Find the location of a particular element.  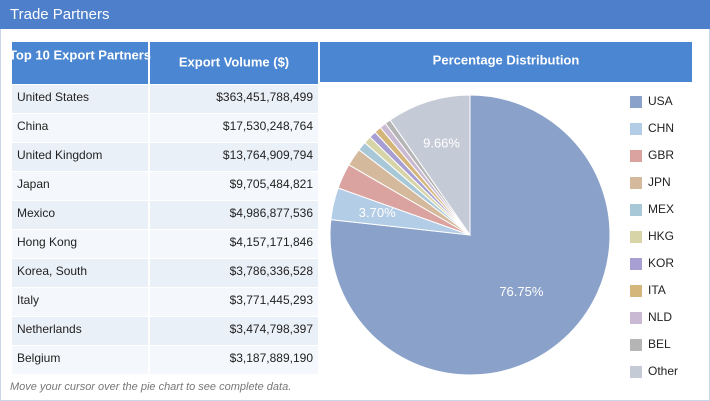

volume-cell: $17,530,248,764 is located at coordinates (268, 126).